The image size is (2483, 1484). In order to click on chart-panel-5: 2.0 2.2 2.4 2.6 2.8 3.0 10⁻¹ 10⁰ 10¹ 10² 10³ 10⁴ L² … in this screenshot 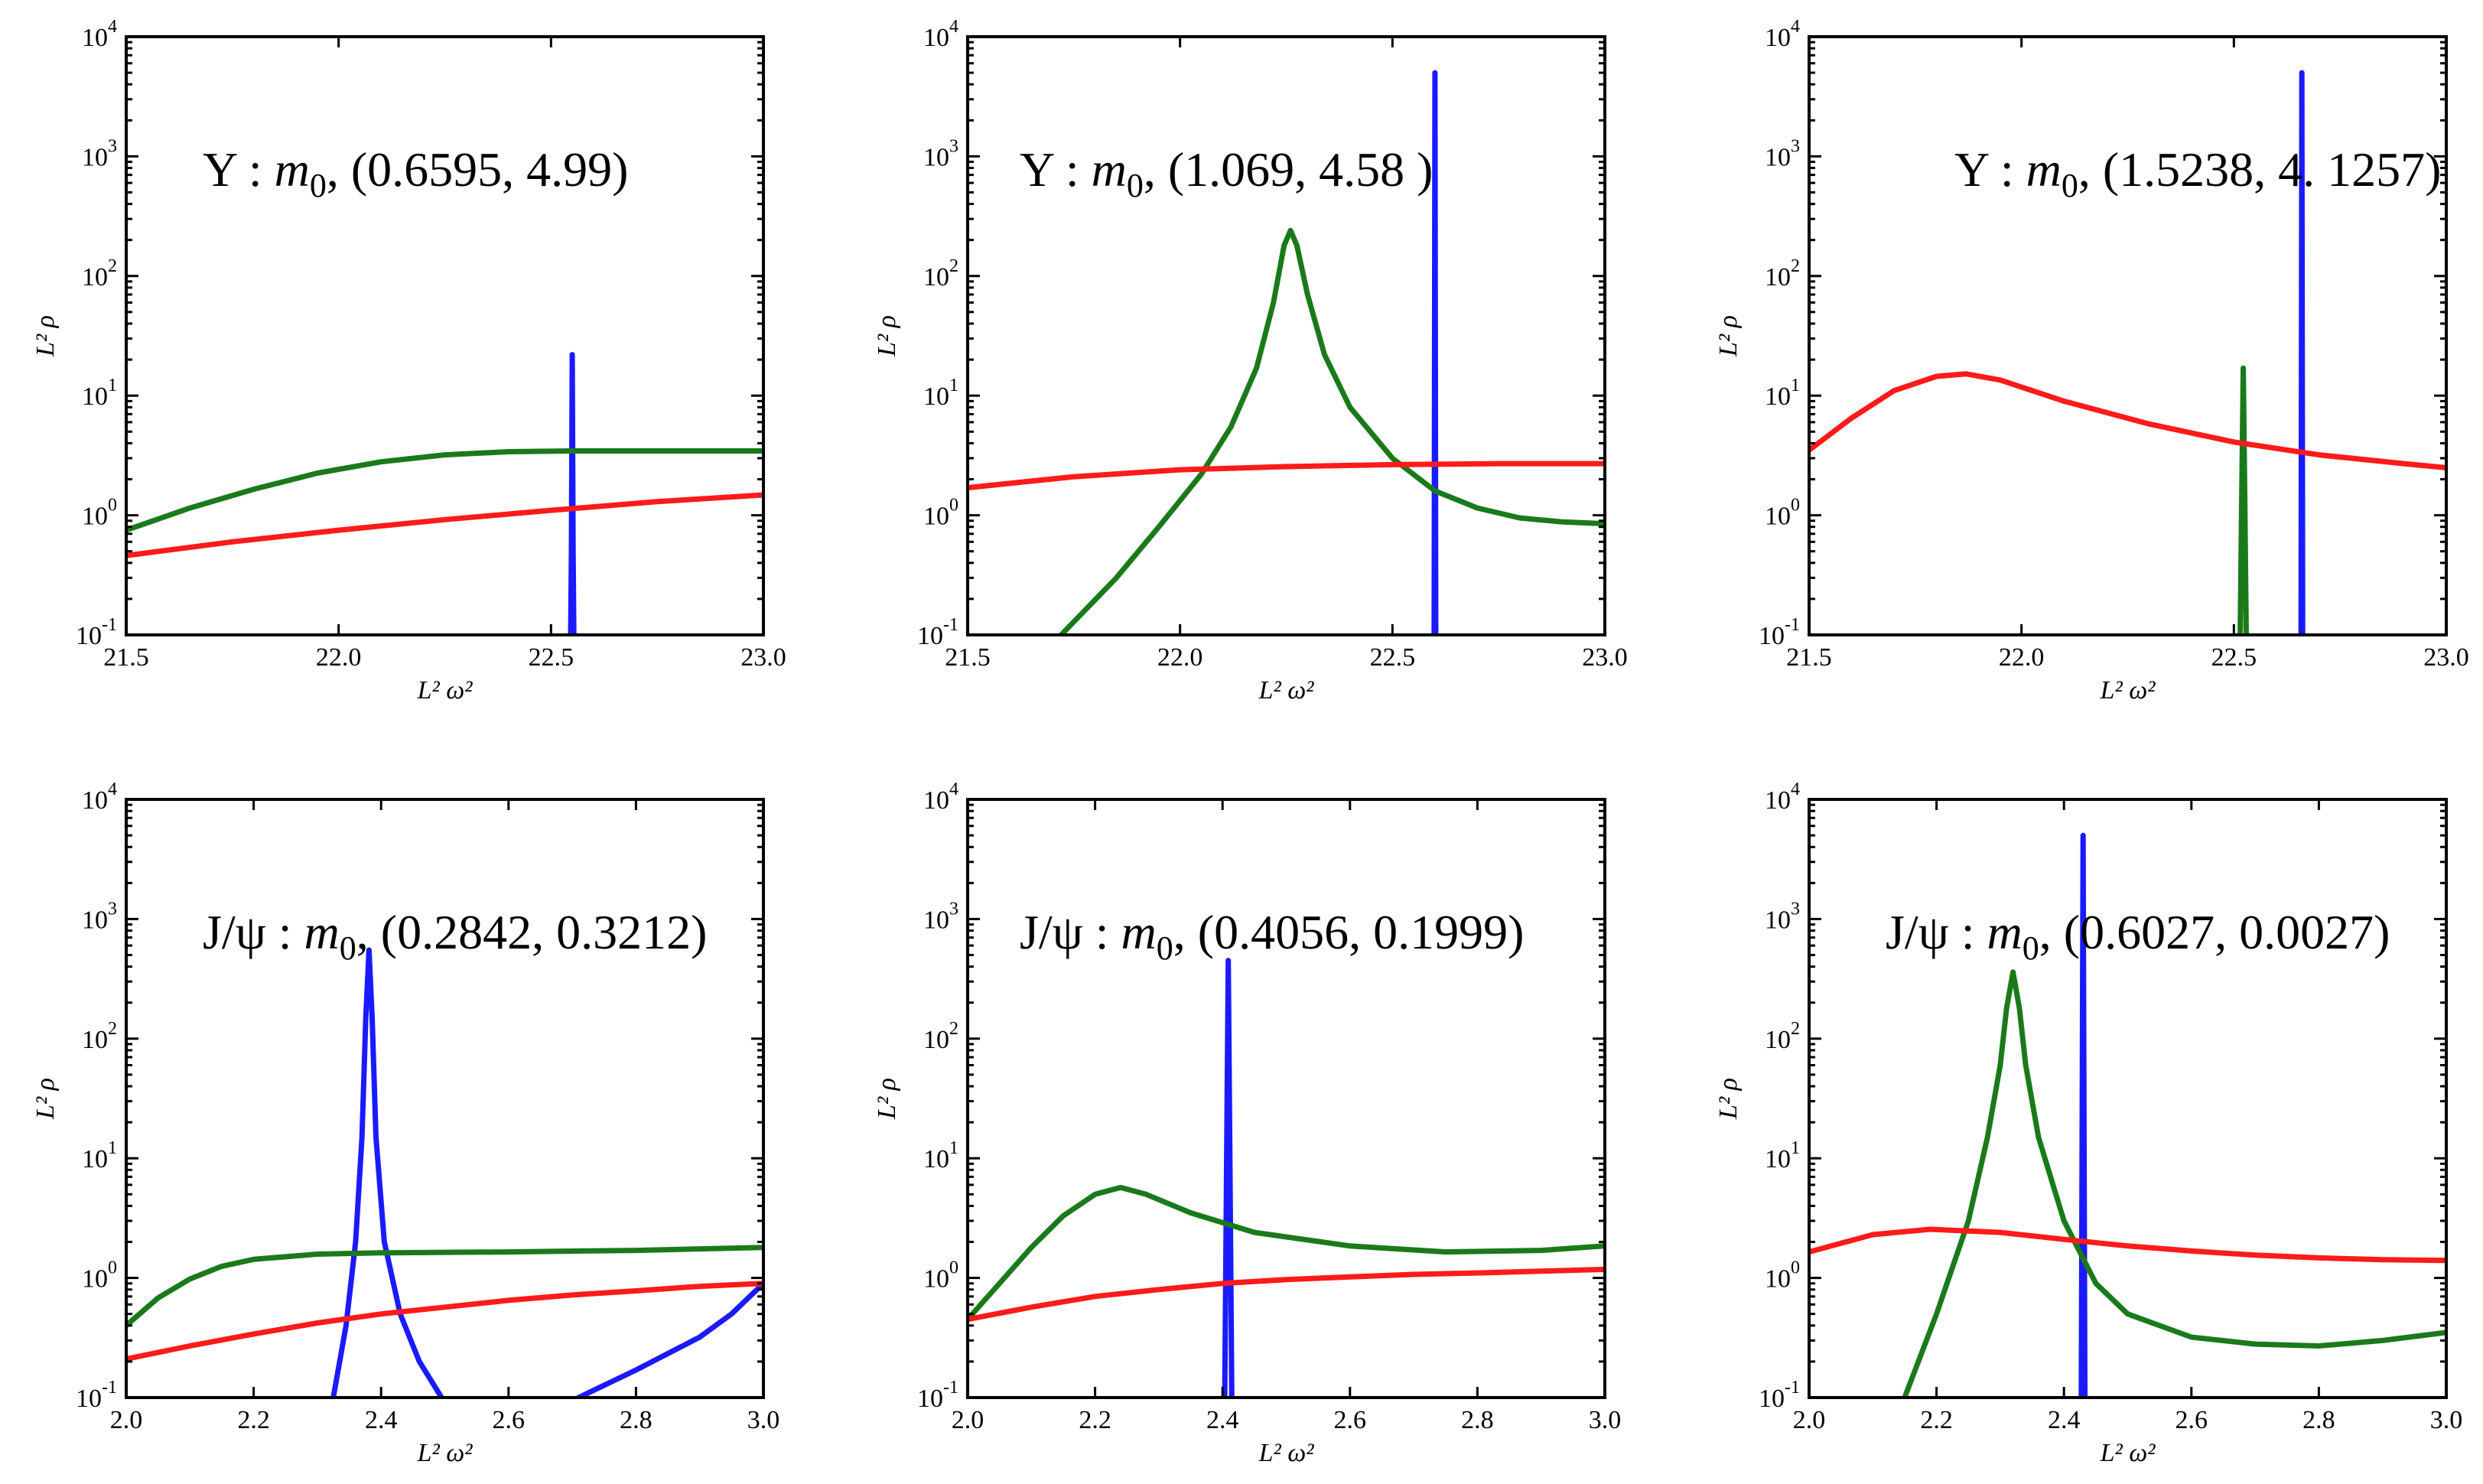, I will do `click(1247, 1123)`.